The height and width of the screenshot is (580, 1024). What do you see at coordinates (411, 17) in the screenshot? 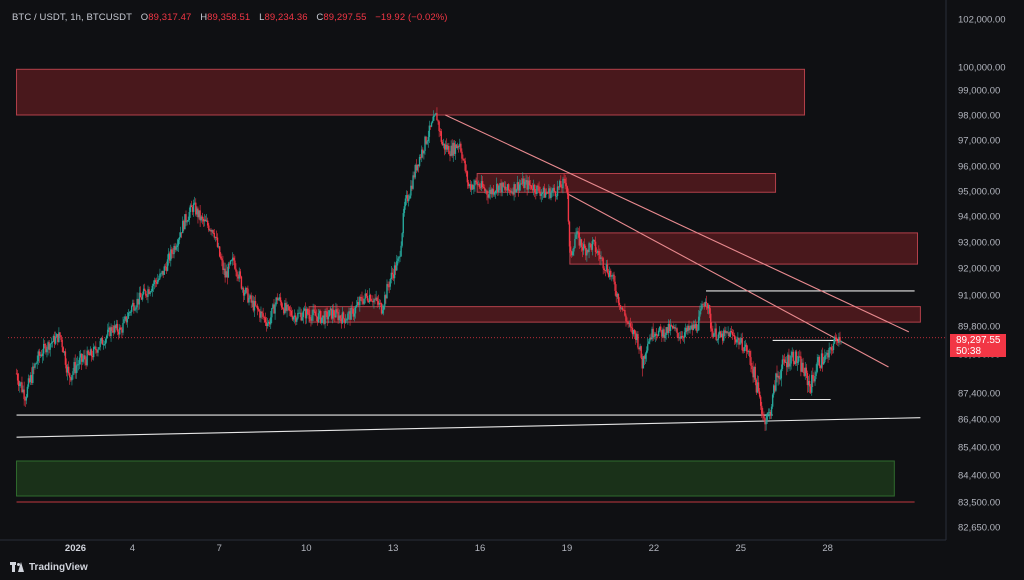
I see `change-value: −19.92 (−0.02%)` at bounding box center [411, 17].